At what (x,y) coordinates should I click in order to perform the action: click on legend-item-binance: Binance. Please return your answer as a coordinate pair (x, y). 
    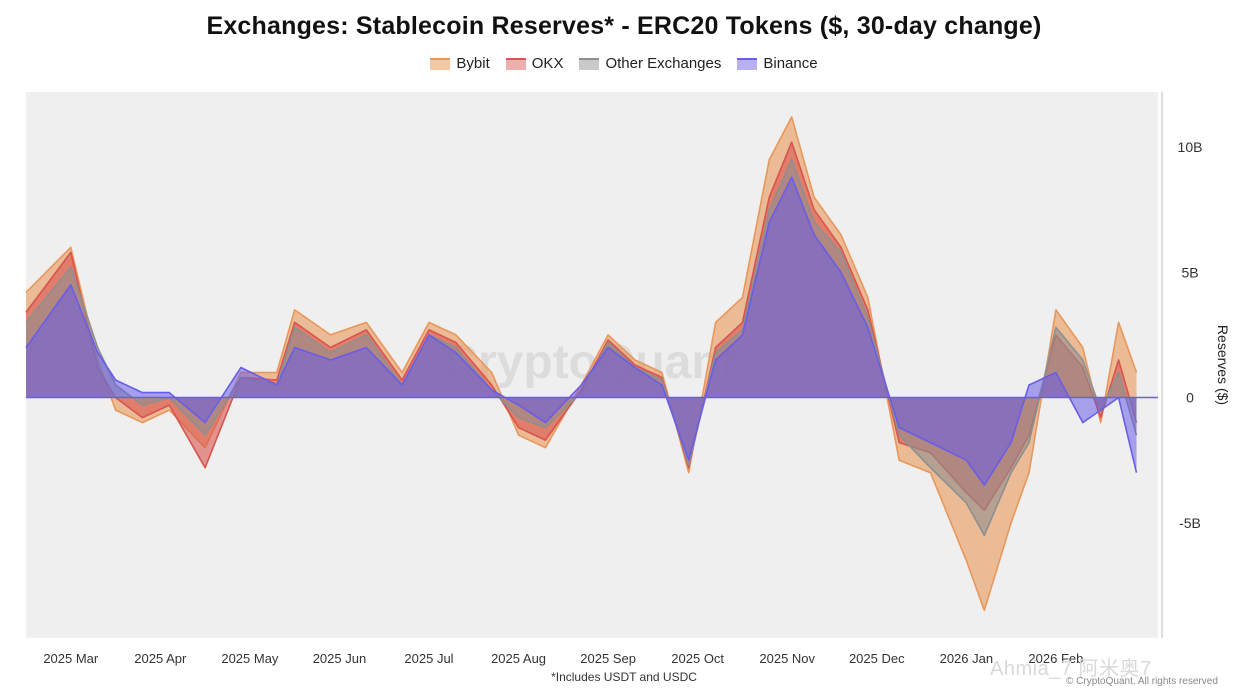
    Looking at the image, I should click on (777, 63).